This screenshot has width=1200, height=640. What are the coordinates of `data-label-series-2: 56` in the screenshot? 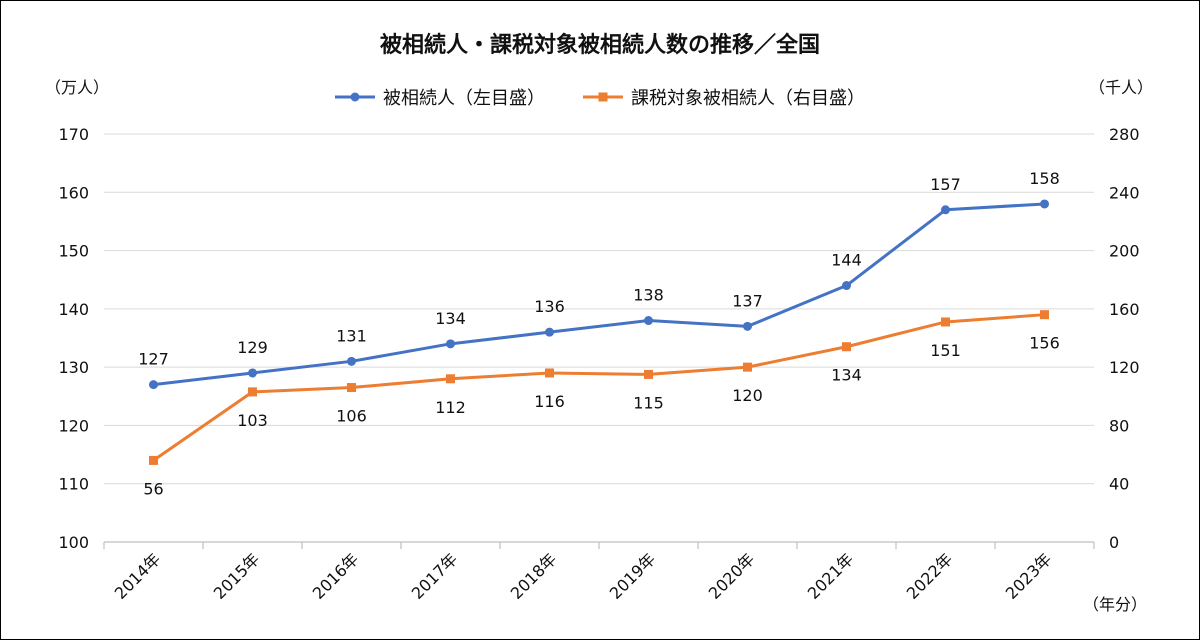 It's located at (153, 488).